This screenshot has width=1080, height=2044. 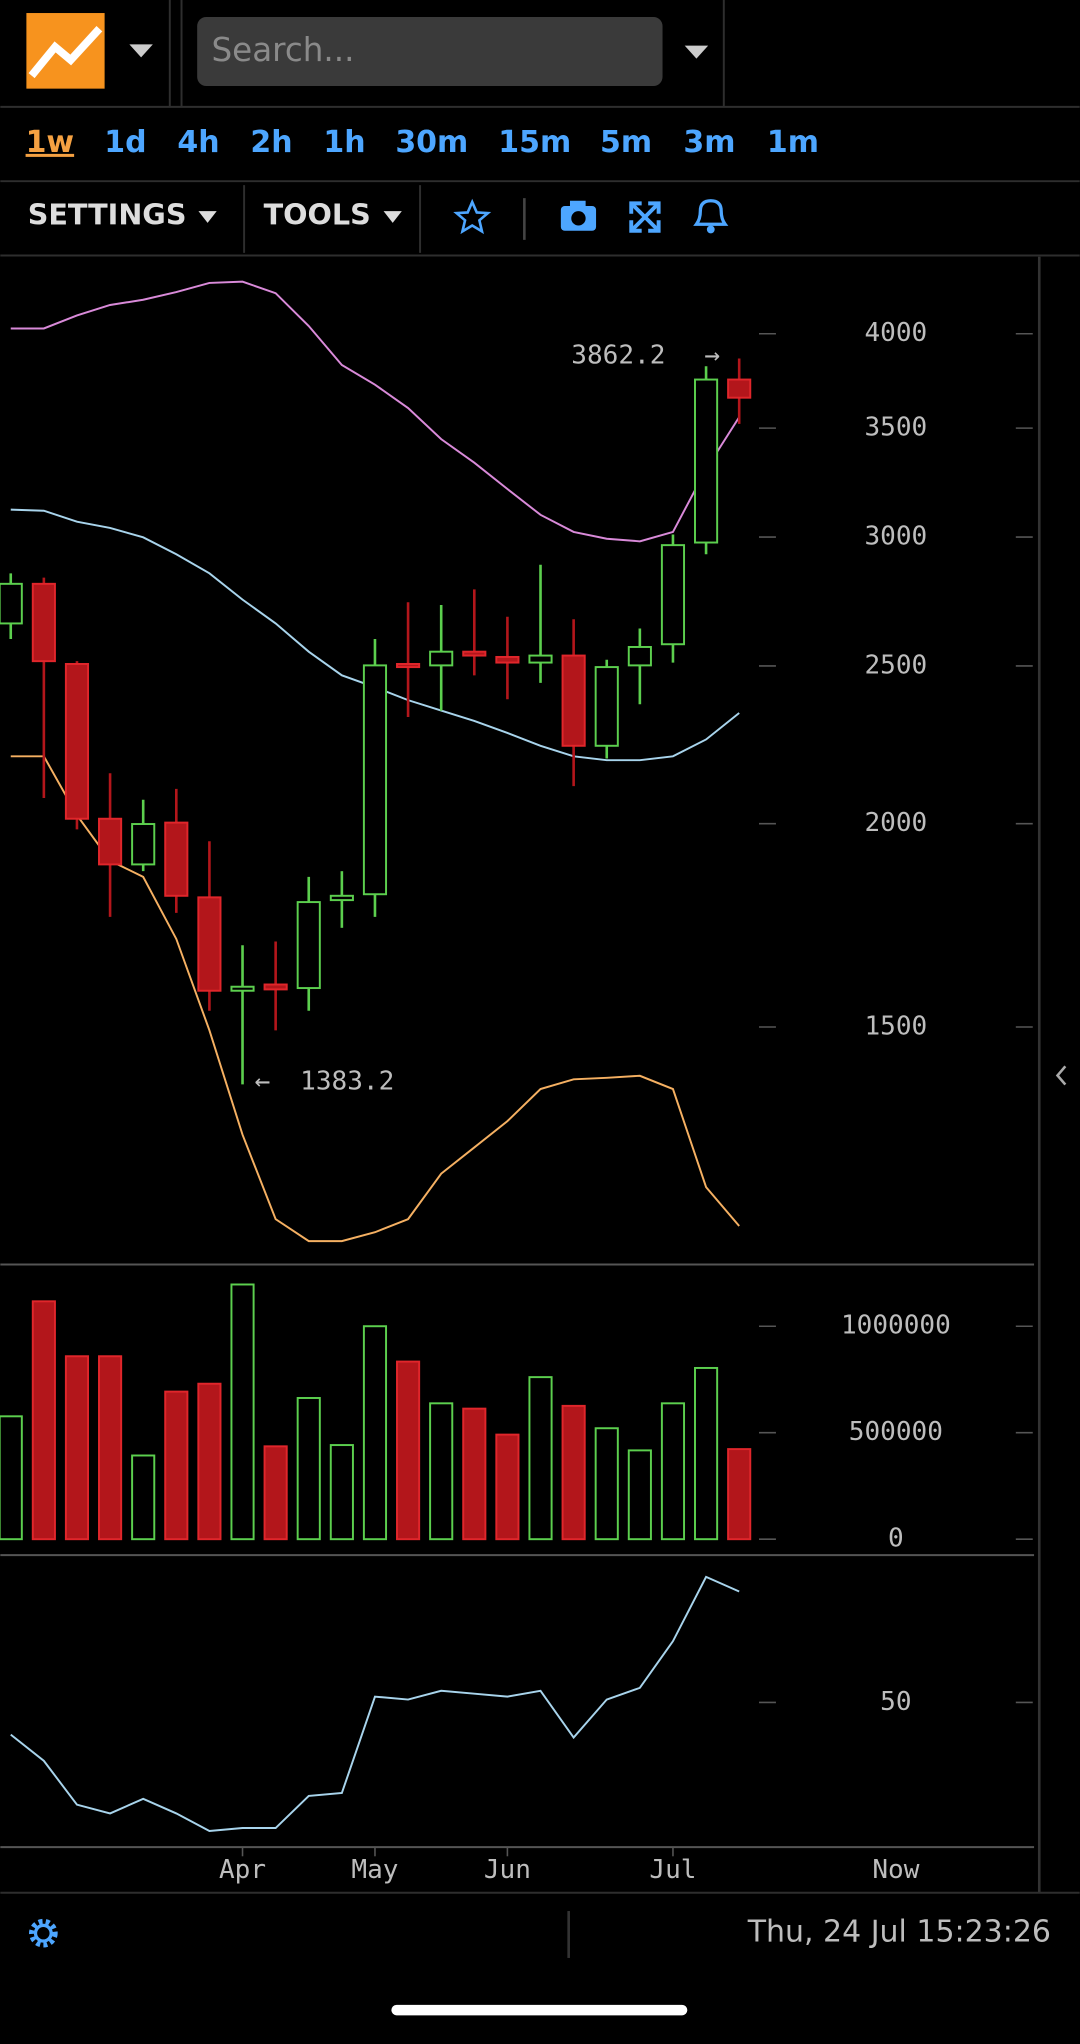 What do you see at coordinates (896, 1539) in the screenshot?
I see `y-tick-label: 0` at bounding box center [896, 1539].